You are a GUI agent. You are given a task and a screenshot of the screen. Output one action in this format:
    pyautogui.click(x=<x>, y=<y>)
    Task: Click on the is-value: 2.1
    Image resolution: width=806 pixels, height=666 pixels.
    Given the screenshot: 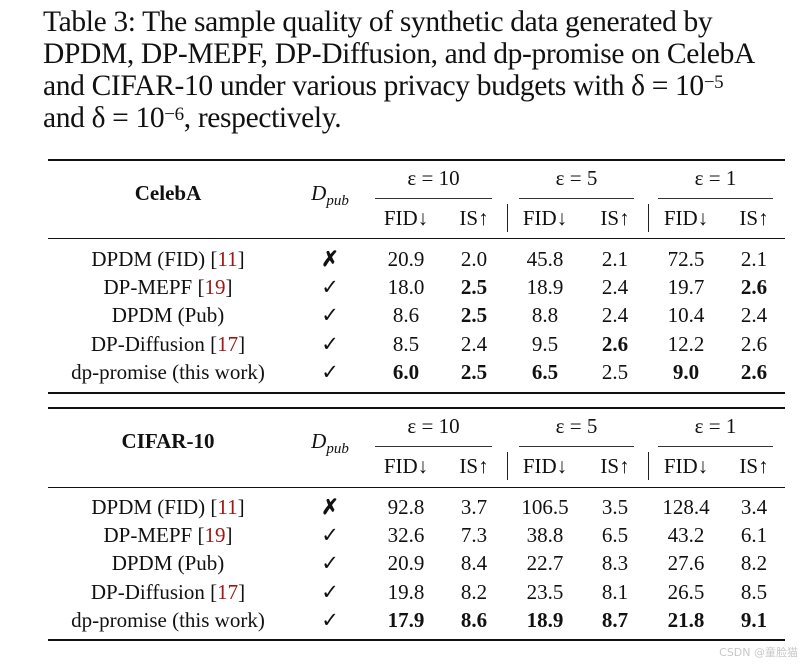 What is the action you would take?
    pyautogui.click(x=754, y=259)
    